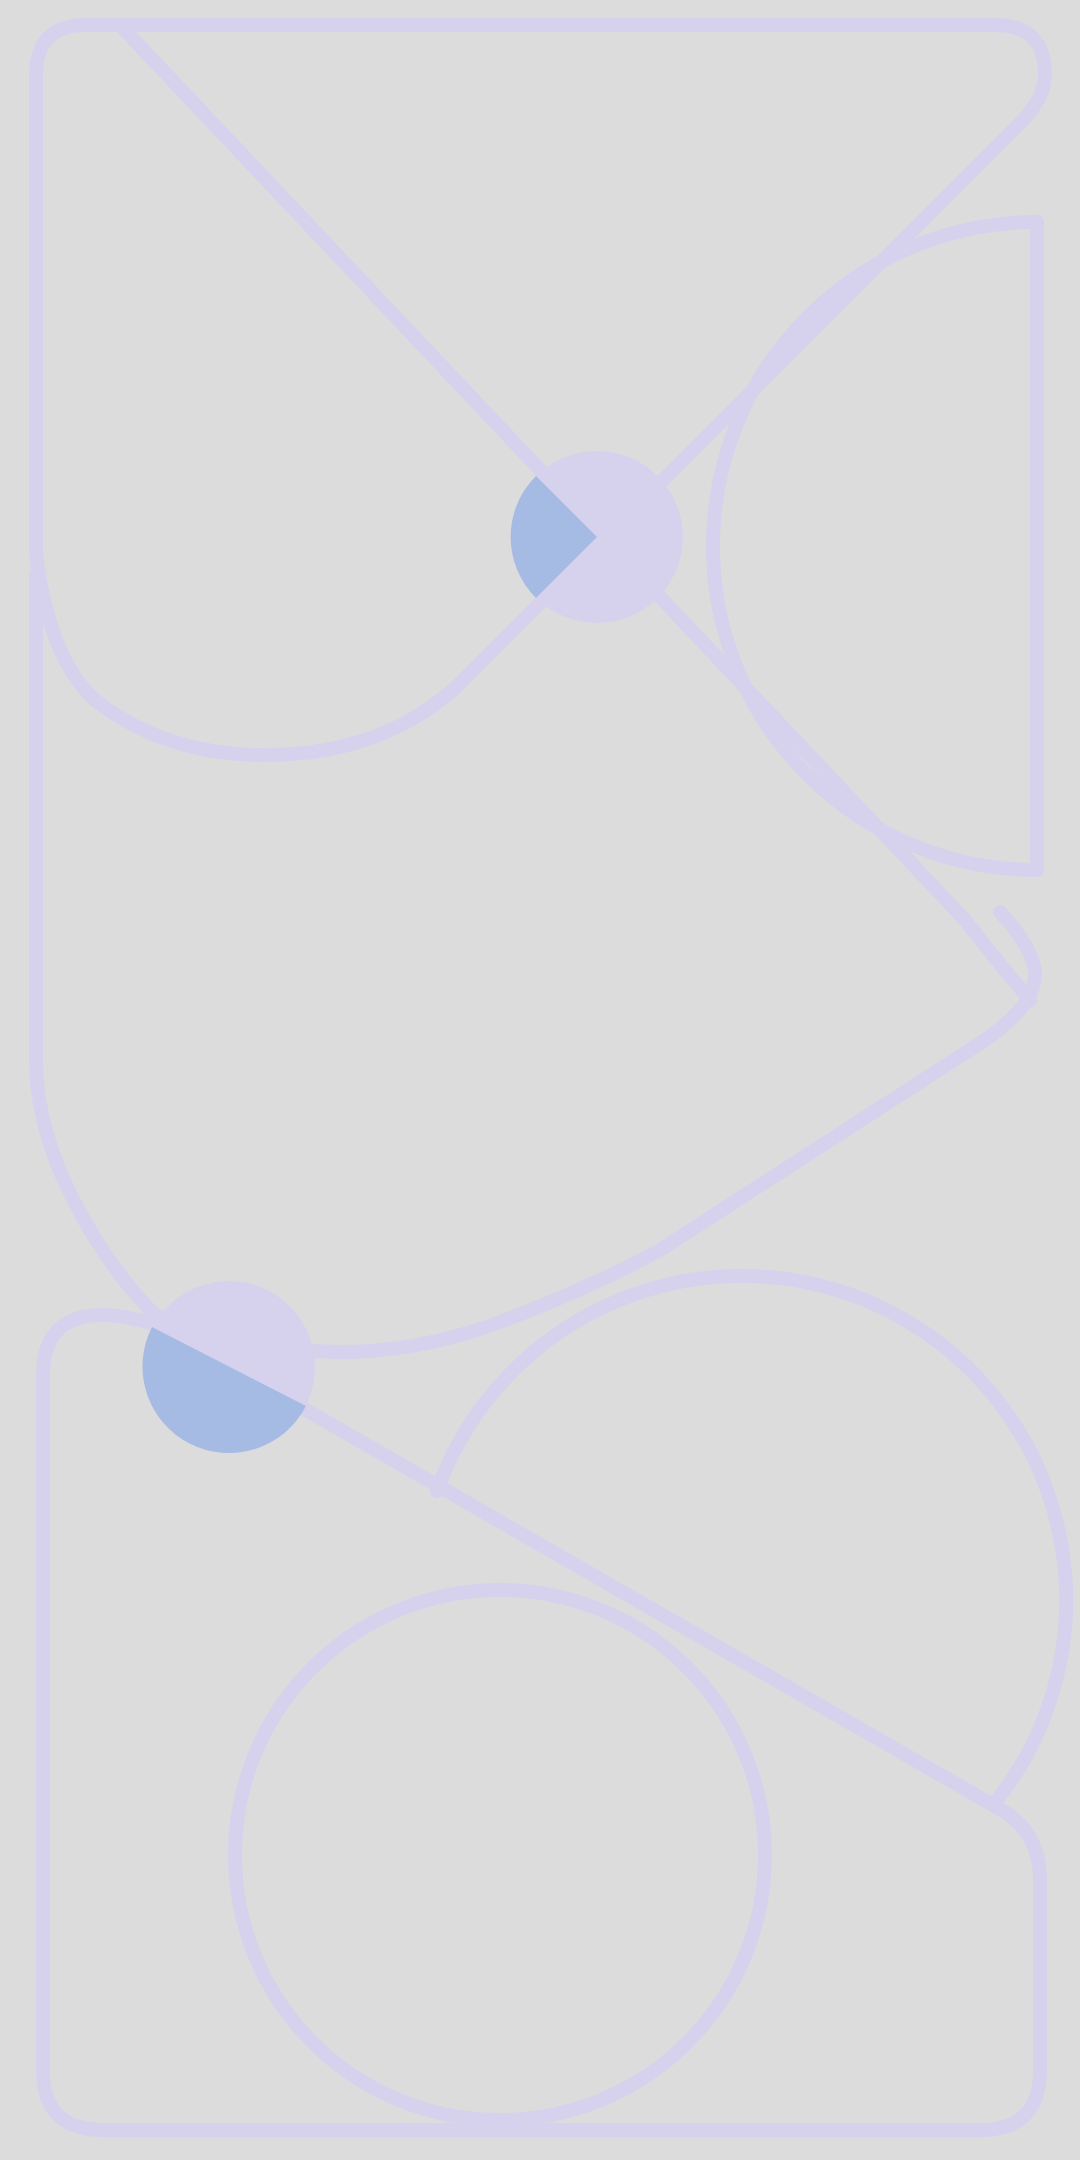 Image resolution: width=1080 pixels, height=2160 pixels. I want to click on upper-dot, so click(596, 537).